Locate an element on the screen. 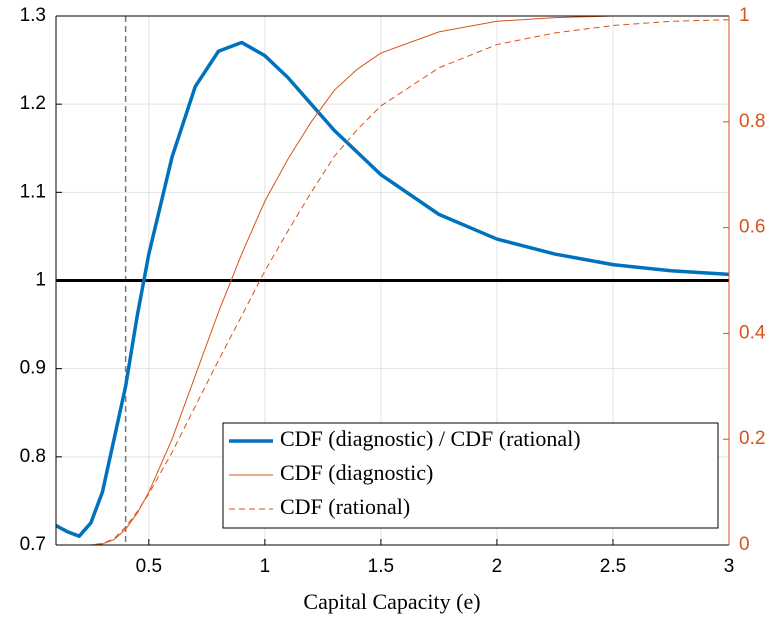 The width and height of the screenshot is (779, 622). y2-tick-label: 0.8 is located at coordinates (752, 121).